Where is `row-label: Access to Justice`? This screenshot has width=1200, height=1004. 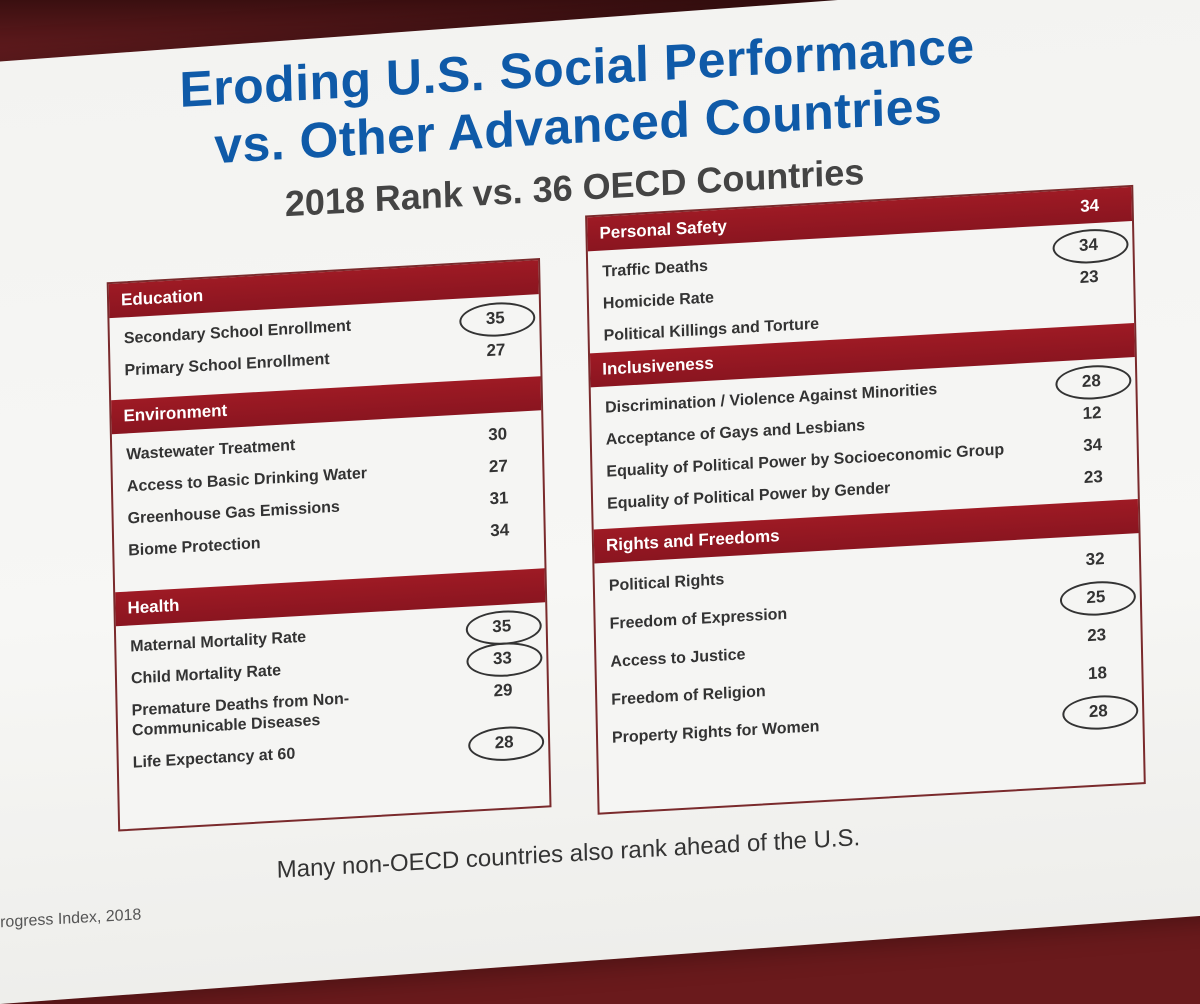
row-label: Access to Justice is located at coordinates (678, 658).